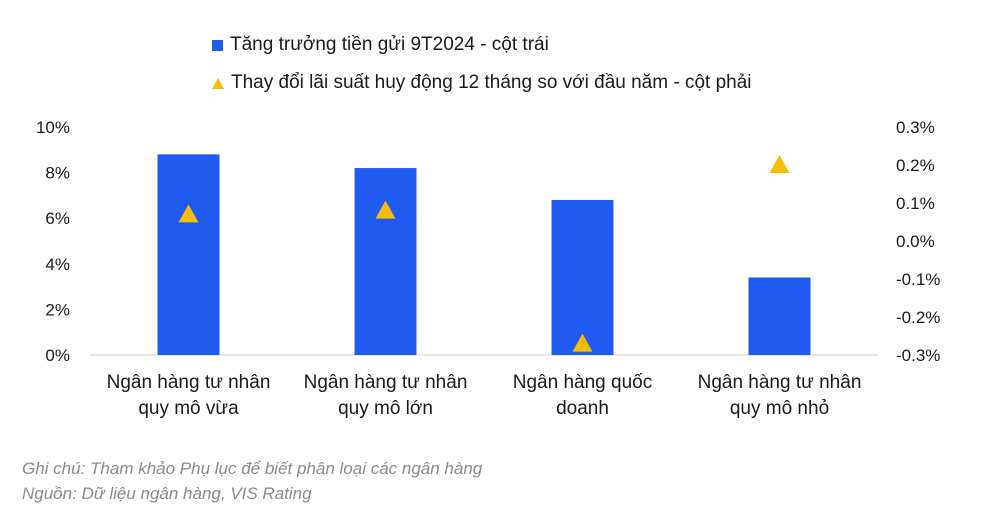 The height and width of the screenshot is (524, 1004). Describe the element at coordinates (915, 127) in the screenshot. I see `y-right-tick-label: 0.3%` at that location.